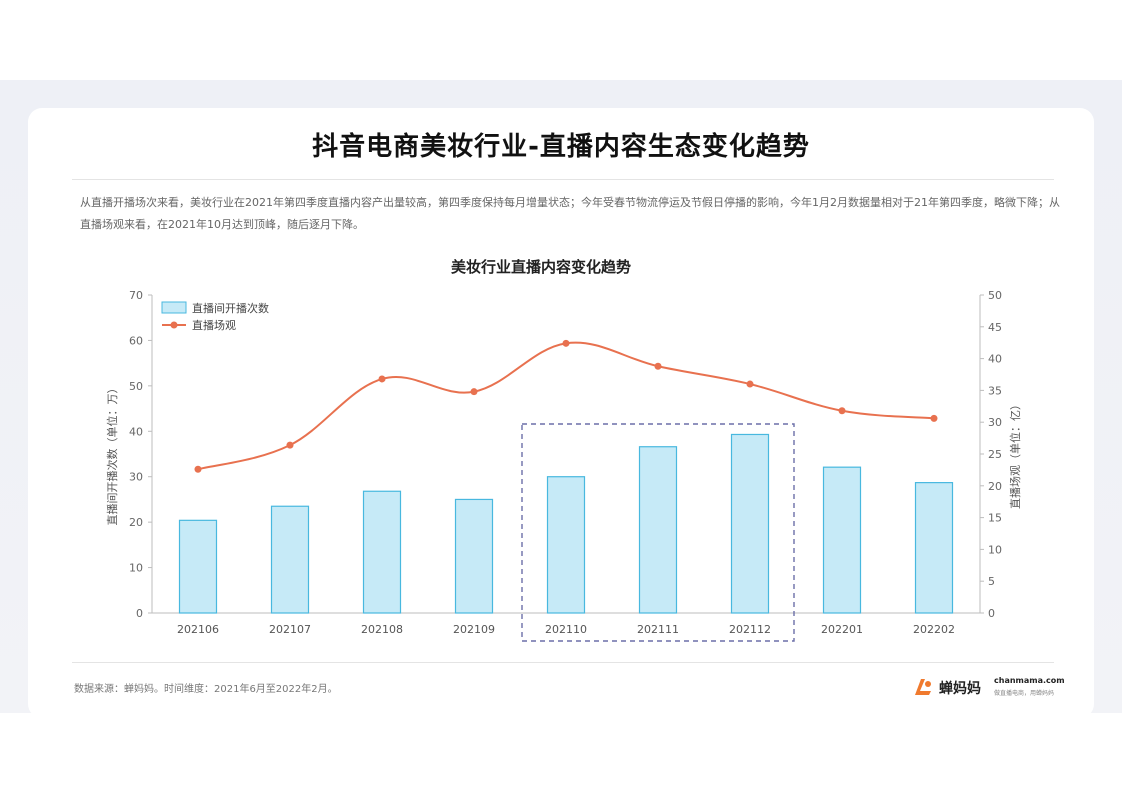 This screenshot has height=793, width=1122. What do you see at coordinates (988, 687) in the screenshot?
I see `brand-block: 蝉妈妈 chanmama.com 做直播电商，用蝉妈妈` at bounding box center [988, 687].